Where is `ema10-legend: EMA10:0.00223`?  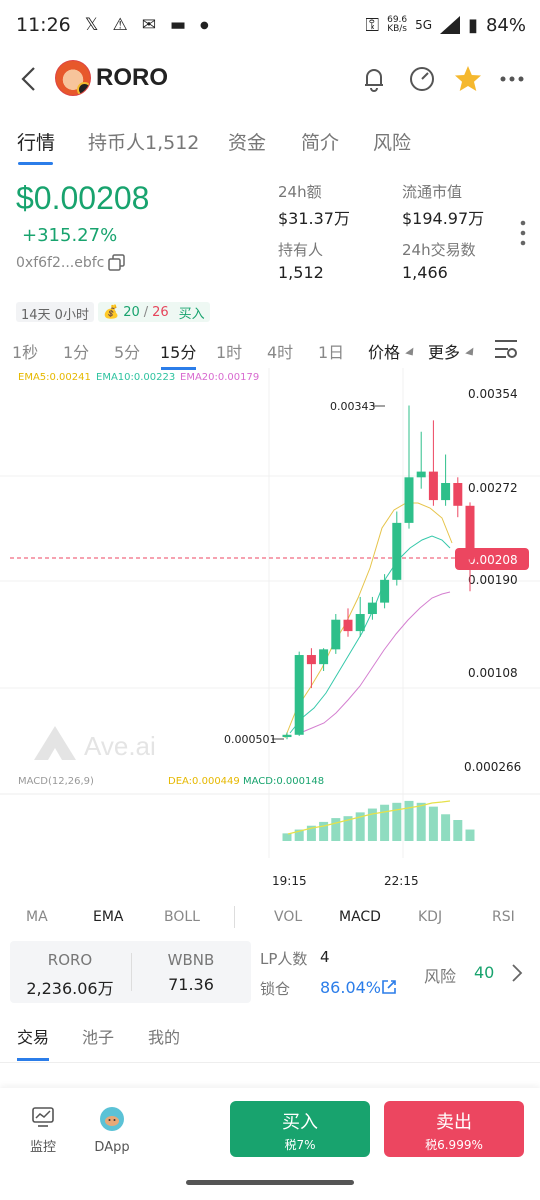 ema10-legend: EMA10:0.00223 is located at coordinates (135, 377).